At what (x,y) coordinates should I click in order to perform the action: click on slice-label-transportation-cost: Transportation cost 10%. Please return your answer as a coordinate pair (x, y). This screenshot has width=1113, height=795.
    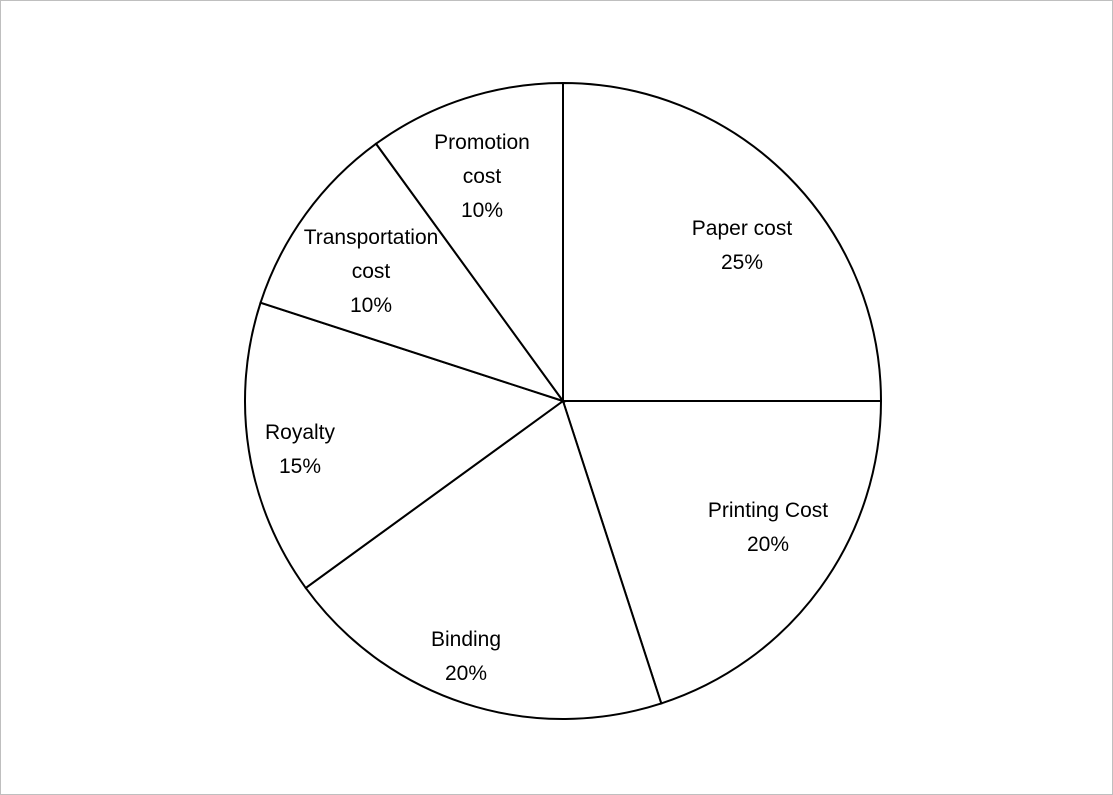
    Looking at the image, I should click on (371, 271).